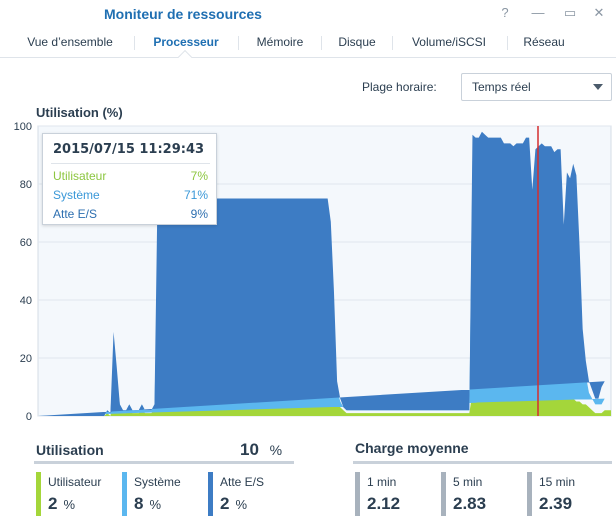 The height and width of the screenshot is (532, 616). Describe the element at coordinates (357, 494) in the screenshot. I see `load-1min-bar` at that location.